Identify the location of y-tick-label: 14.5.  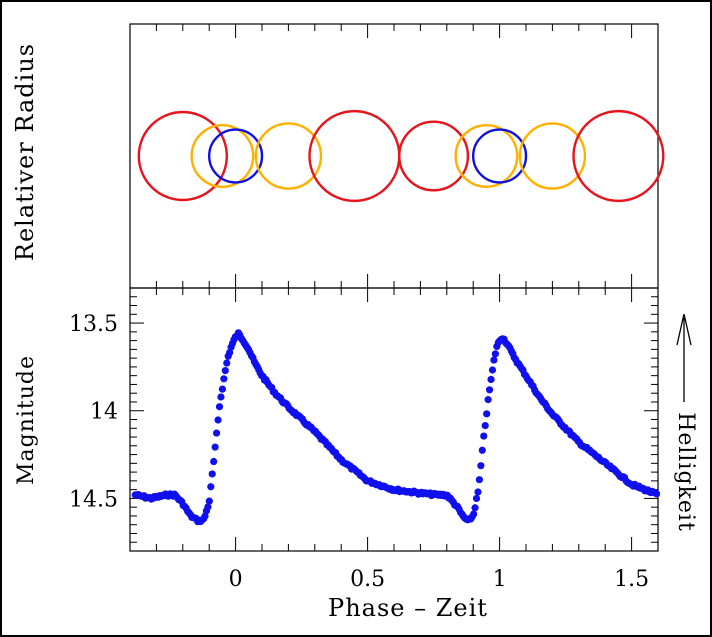
(93, 499).